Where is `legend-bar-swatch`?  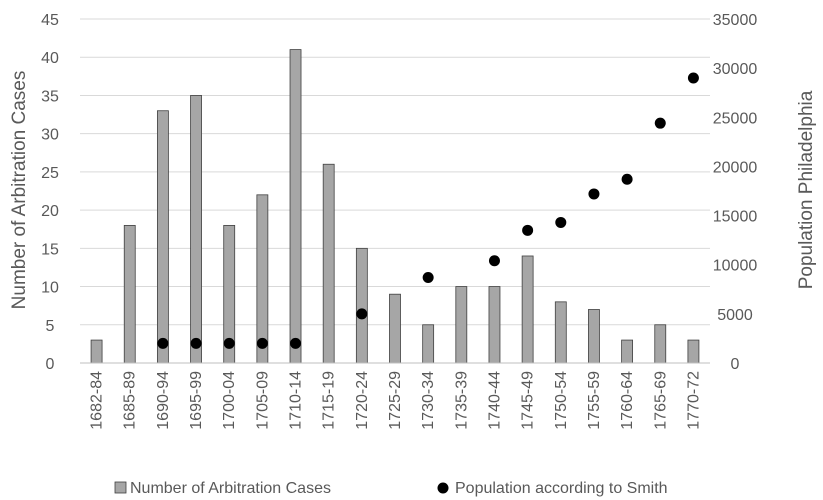 legend-bar-swatch is located at coordinates (120, 487).